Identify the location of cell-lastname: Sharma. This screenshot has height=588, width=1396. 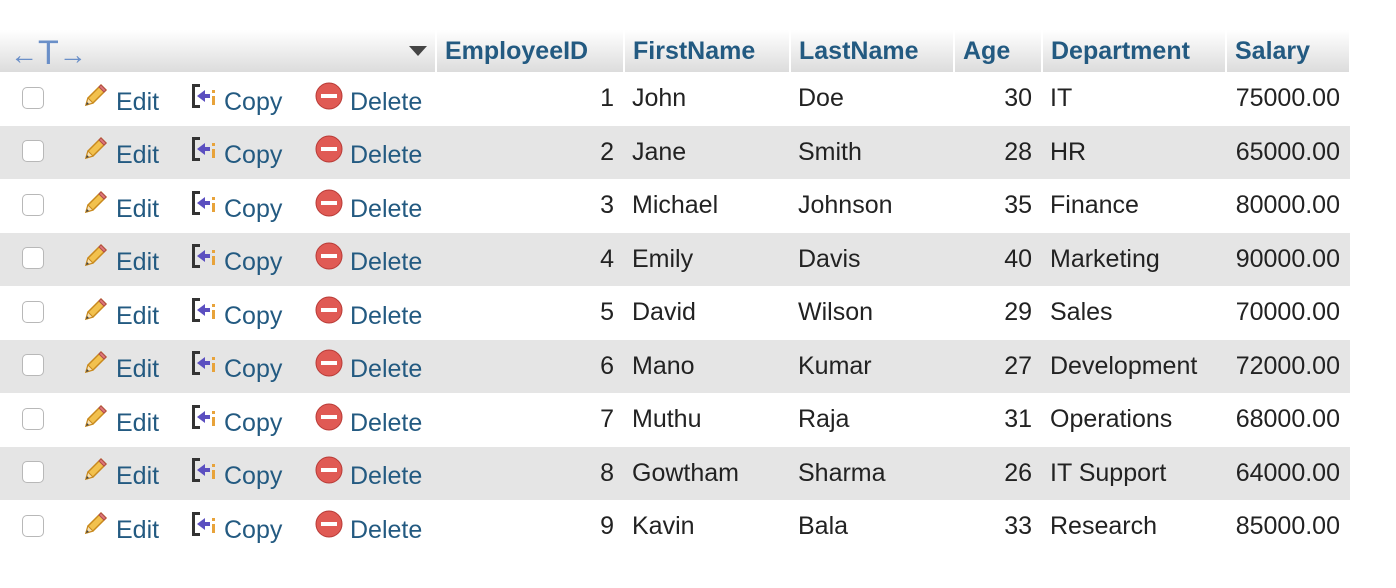
(872, 473).